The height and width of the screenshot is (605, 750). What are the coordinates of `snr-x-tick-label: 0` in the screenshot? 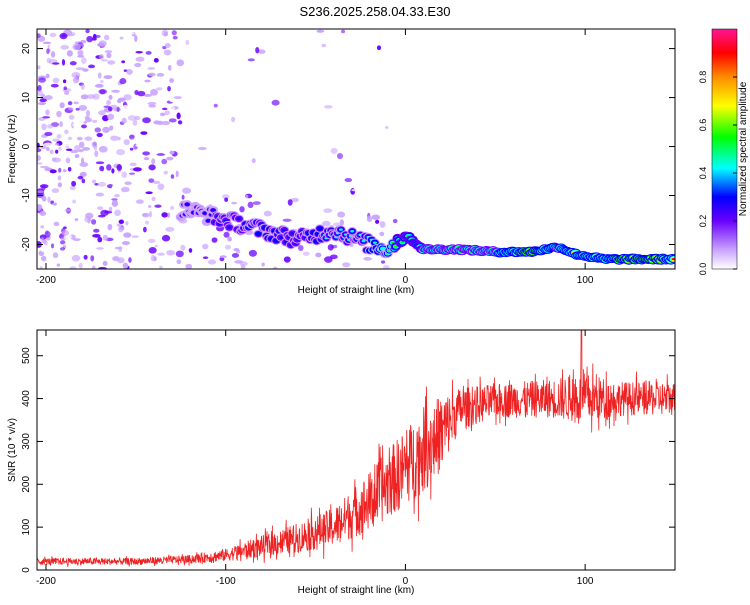 It's located at (406, 581).